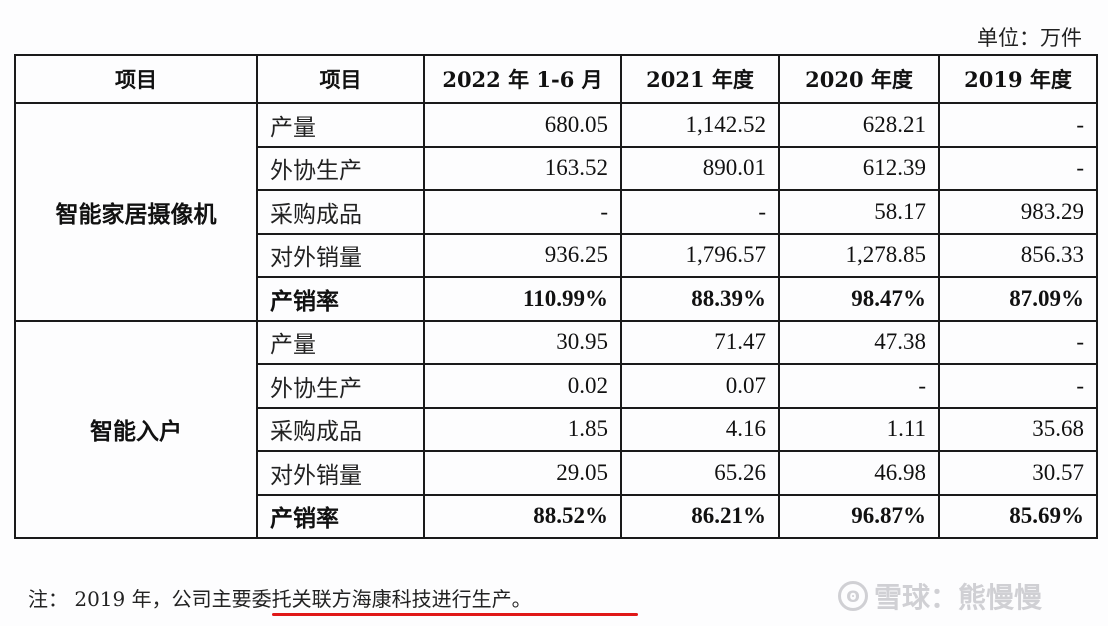 The image size is (1108, 626). I want to click on watermark-text: 雪球：熊慢慢, so click(958, 597).